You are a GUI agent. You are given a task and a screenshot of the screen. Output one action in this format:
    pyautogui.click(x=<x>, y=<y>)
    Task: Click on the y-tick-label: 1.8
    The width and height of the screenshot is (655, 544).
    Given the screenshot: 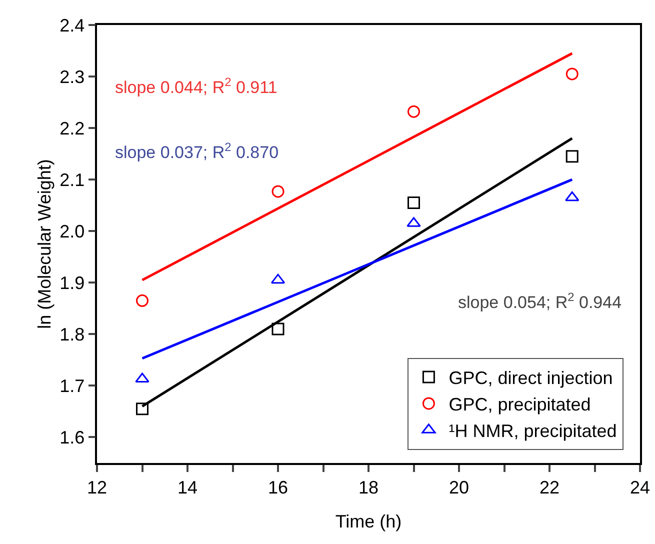 What is the action you would take?
    pyautogui.click(x=72, y=334)
    